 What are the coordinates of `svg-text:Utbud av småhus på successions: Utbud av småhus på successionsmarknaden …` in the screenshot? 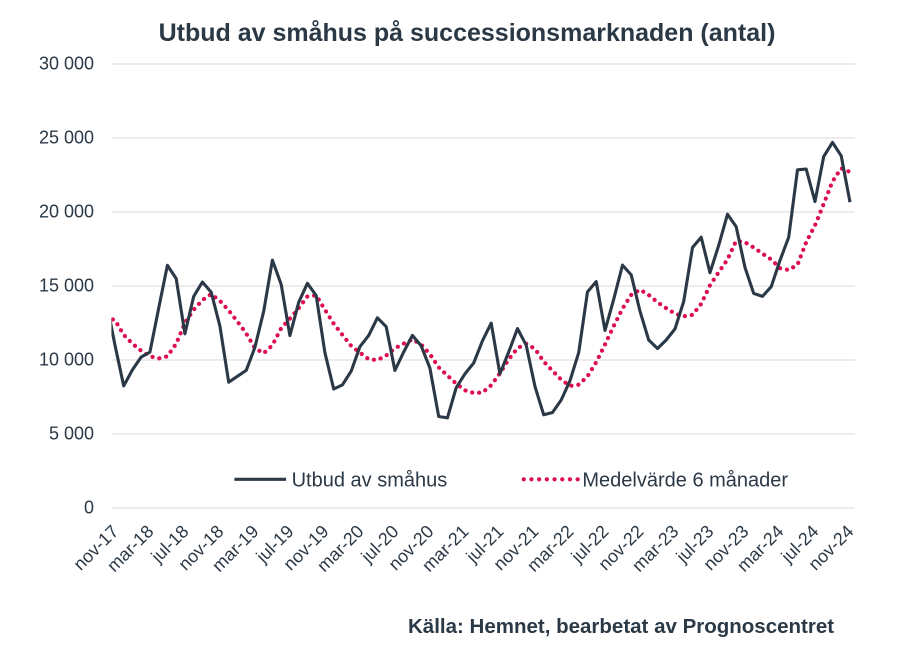 It's located at (467, 33).